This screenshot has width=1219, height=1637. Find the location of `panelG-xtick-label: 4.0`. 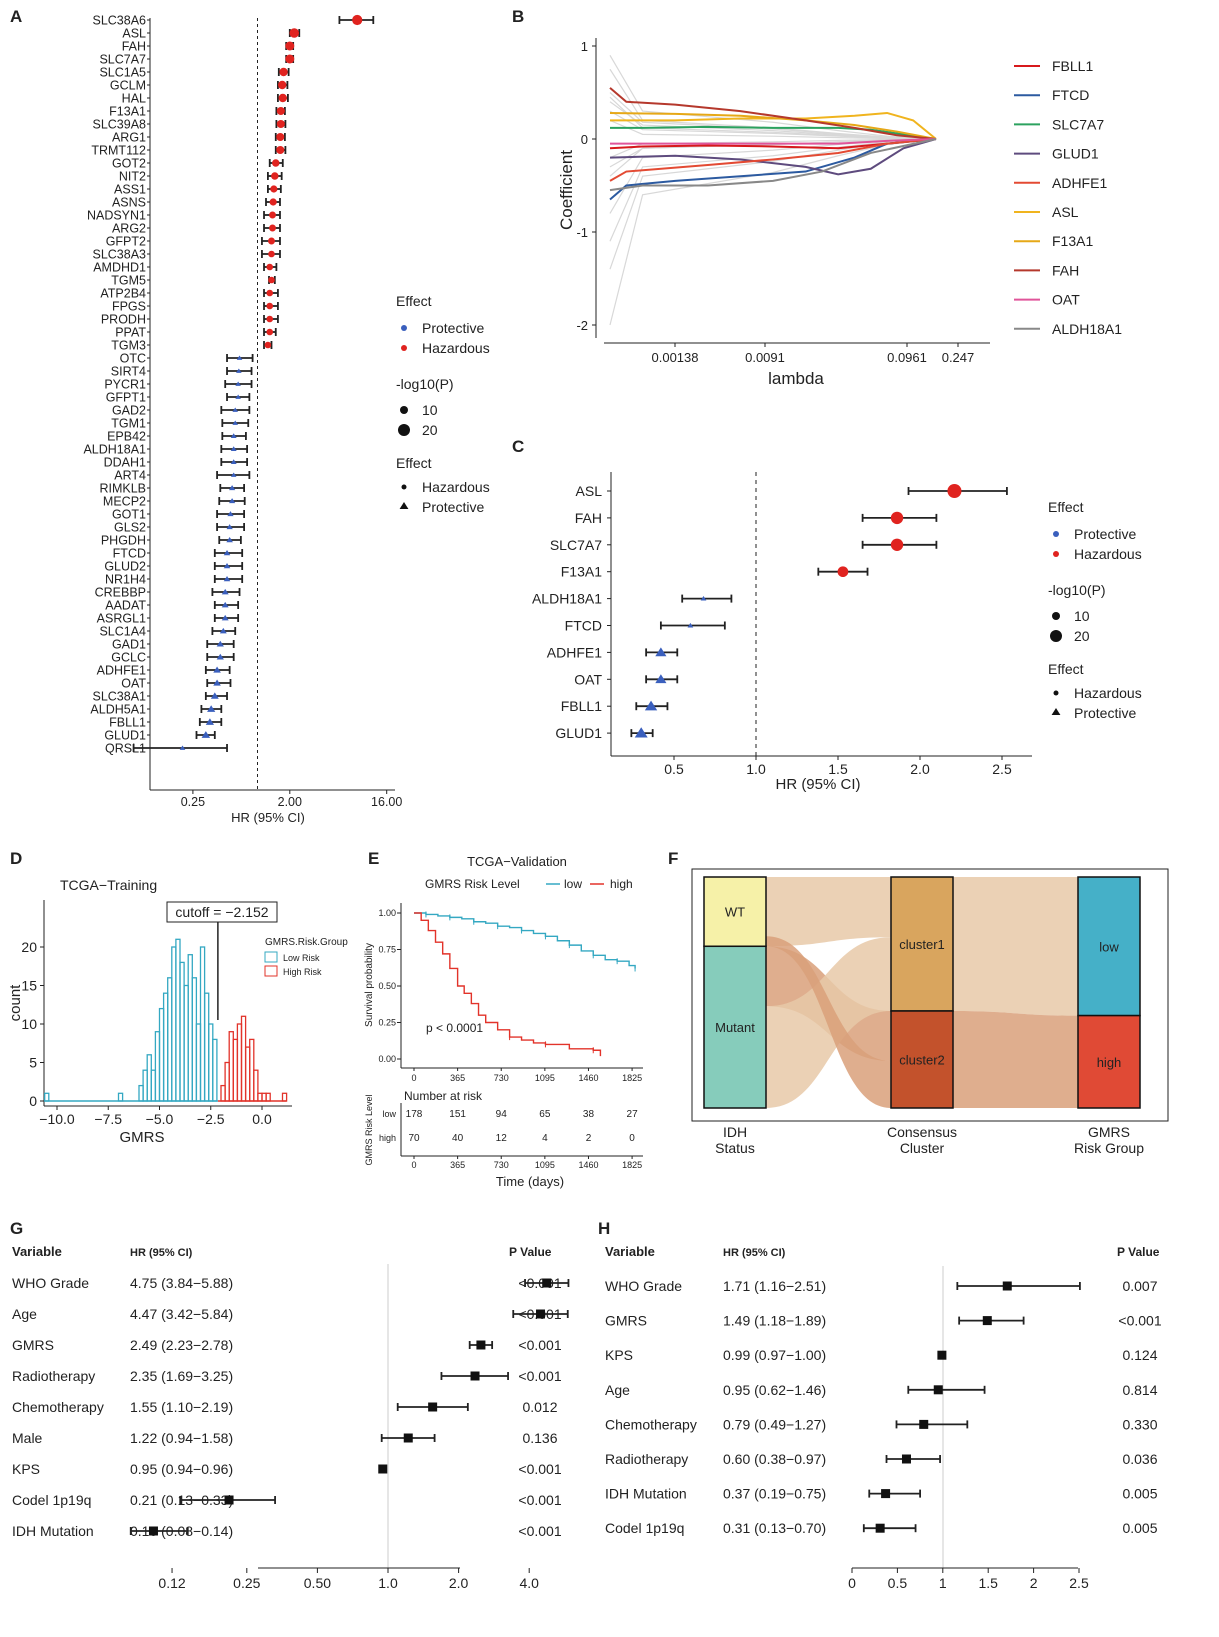

panelG-xtick-label: 4.0 is located at coordinates (529, 1583).